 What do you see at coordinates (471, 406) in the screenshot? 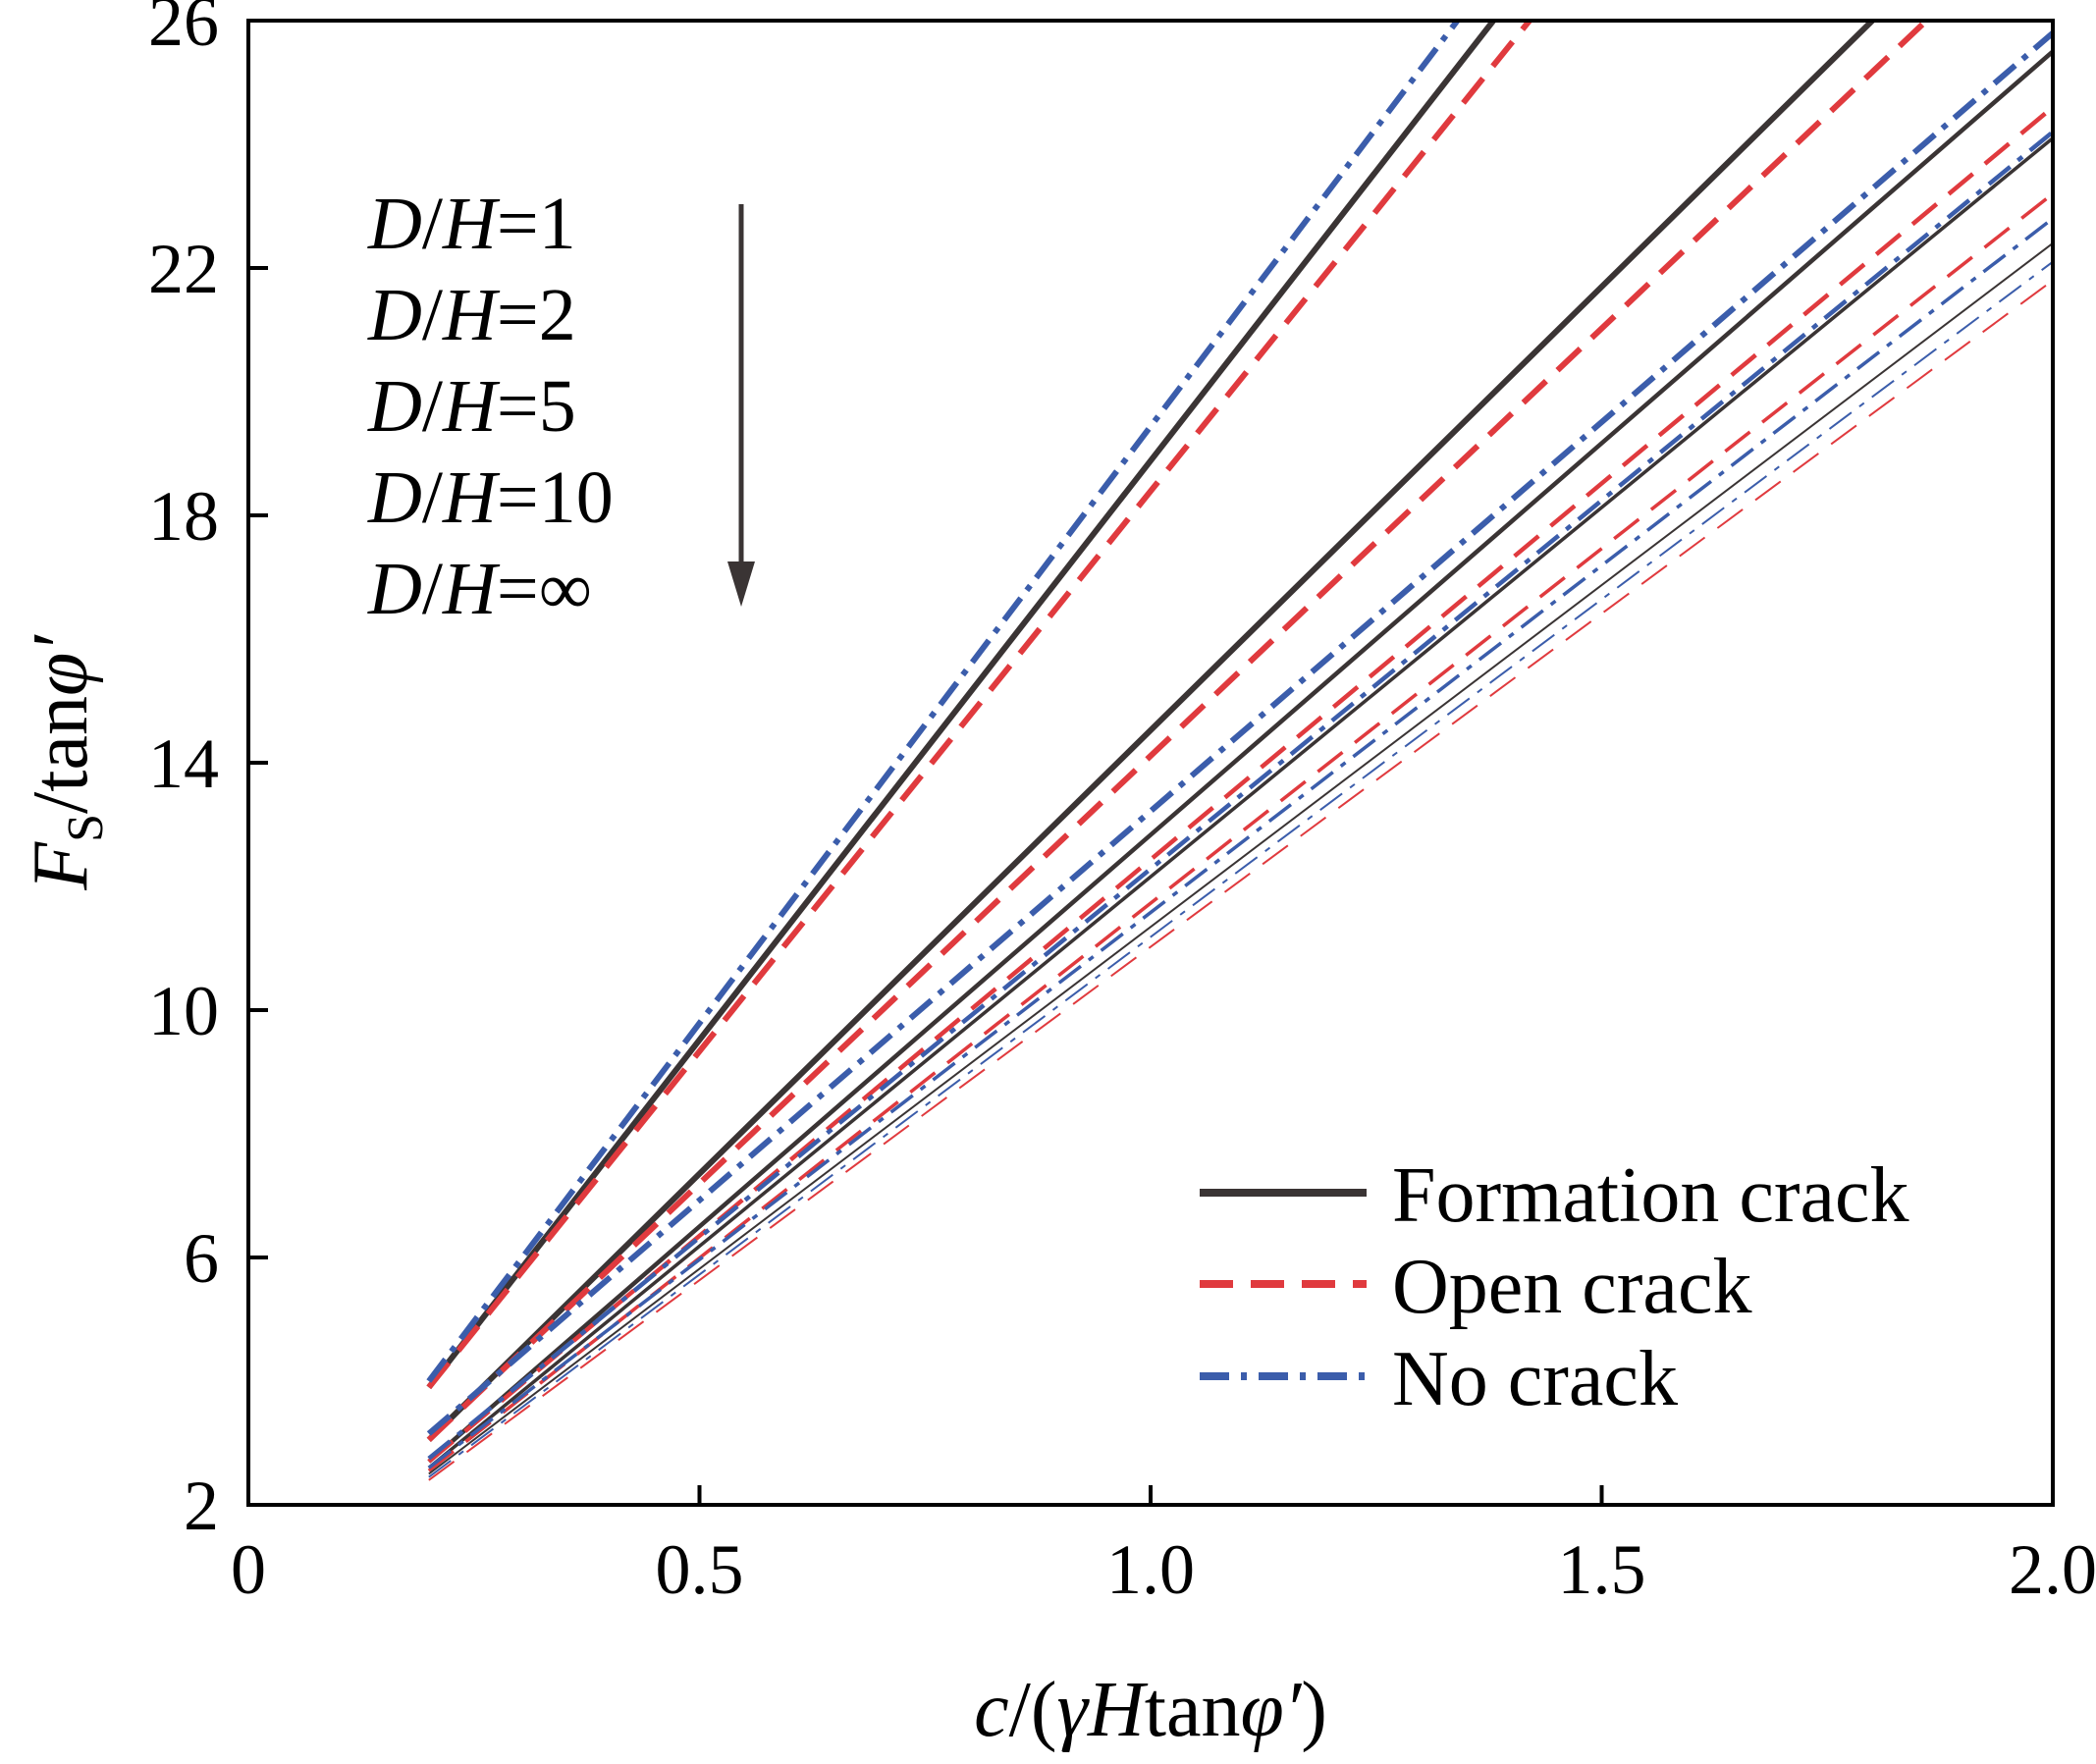
I see `dh-label-5: D/H=5` at bounding box center [471, 406].